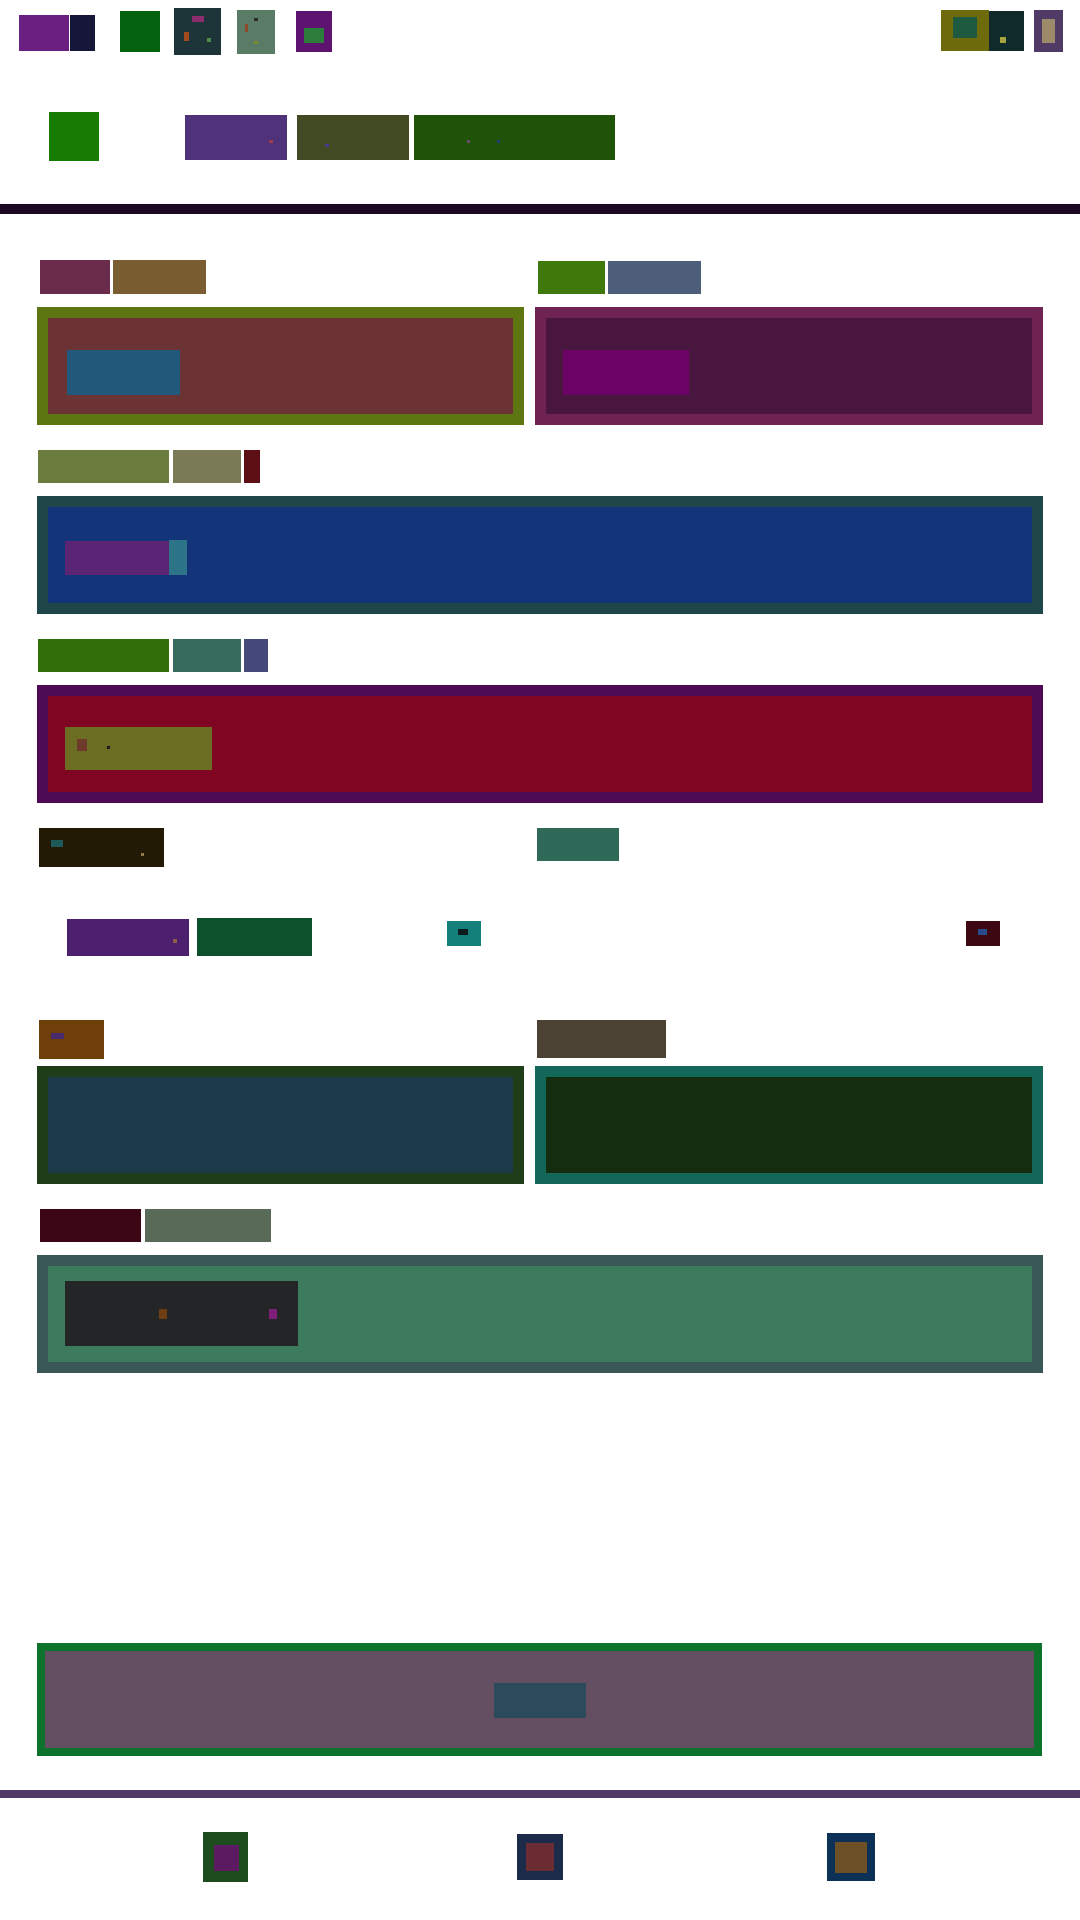  Describe the element at coordinates (540, 1794) in the screenshot. I see `bottom-divider` at that location.